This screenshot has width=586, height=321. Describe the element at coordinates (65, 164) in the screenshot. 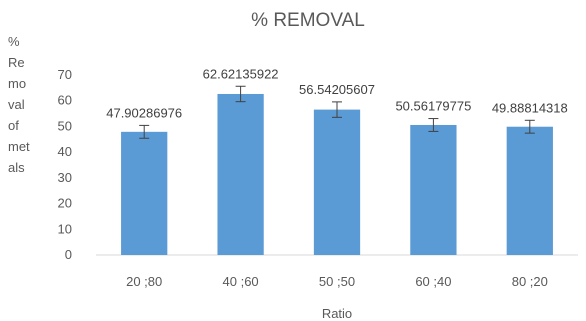

I see `y-axis-ticks: 0 10 20 30 40 50 60 70` at that location.